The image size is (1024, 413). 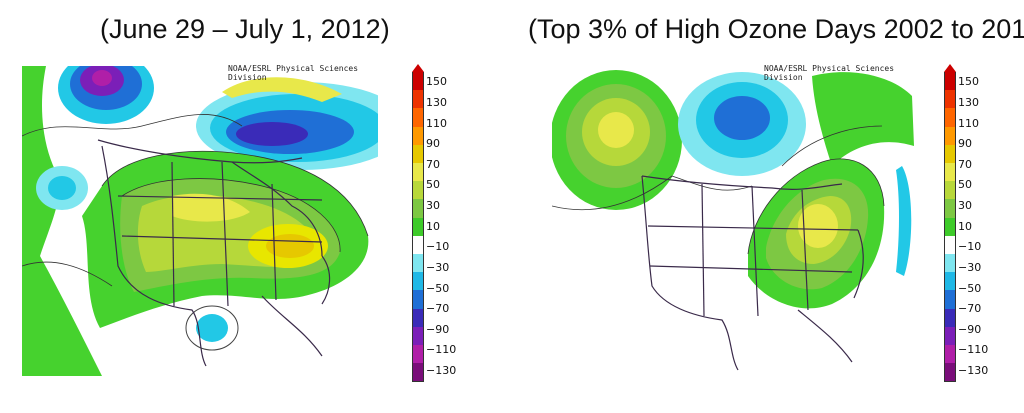 I want to click on left-credit-label: NOAA/ESRL Physical Sciences Division, so click(x=293, y=73).